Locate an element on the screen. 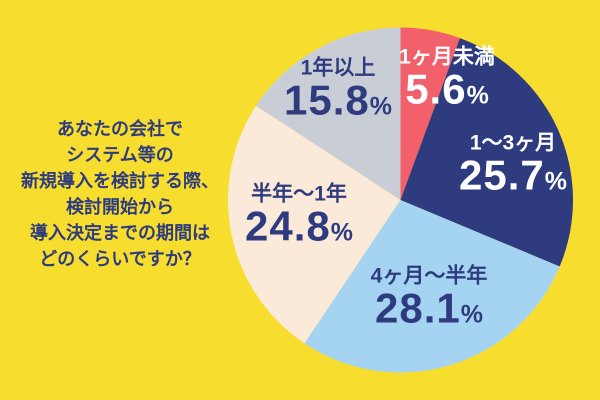  slice-value: 24.8% is located at coordinates (299, 229).